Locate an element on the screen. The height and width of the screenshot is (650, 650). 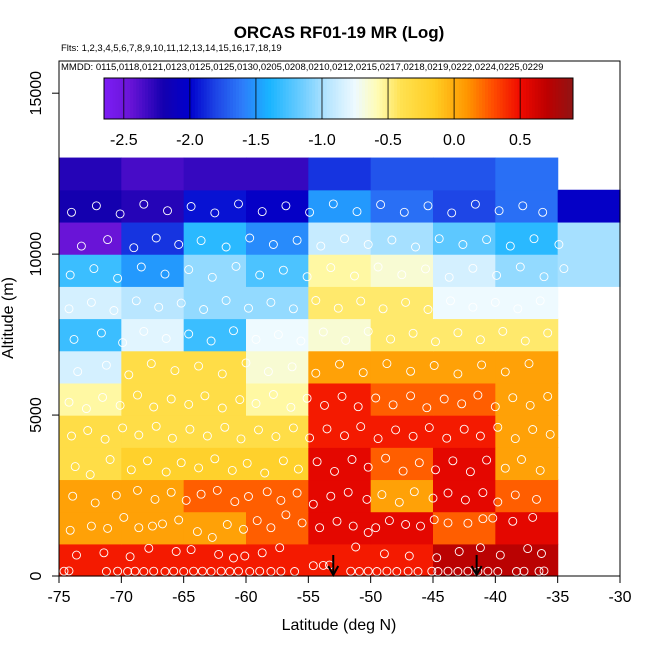
colorbar-frame is located at coordinates (338, 98).